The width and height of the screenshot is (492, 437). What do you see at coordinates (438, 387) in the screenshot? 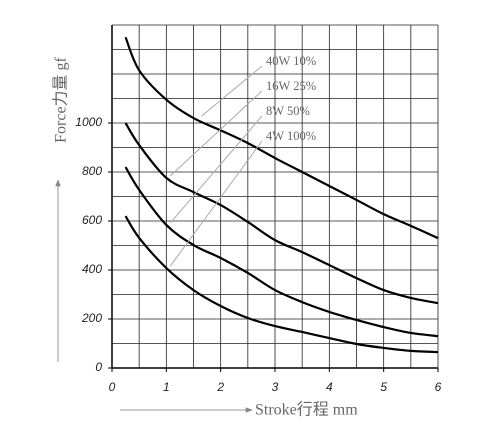
I see `x-tick-label: 6` at bounding box center [438, 387].